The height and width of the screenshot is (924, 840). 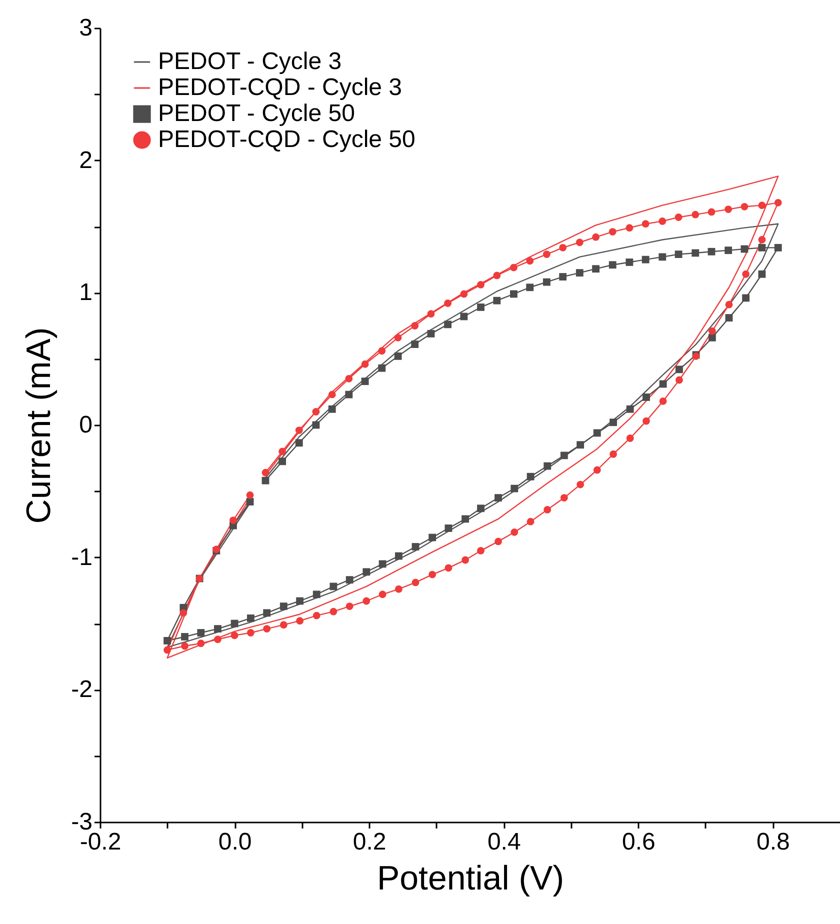 I want to click on y-tick-label: 2, so click(x=85, y=160).